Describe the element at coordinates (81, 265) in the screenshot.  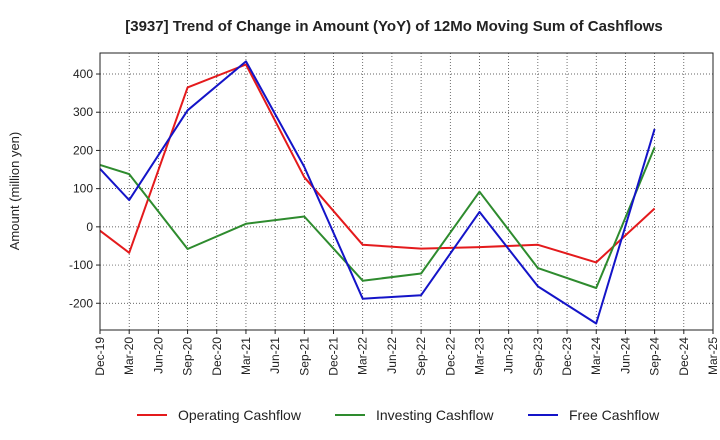
I see `y-tick-label: -100` at that location.